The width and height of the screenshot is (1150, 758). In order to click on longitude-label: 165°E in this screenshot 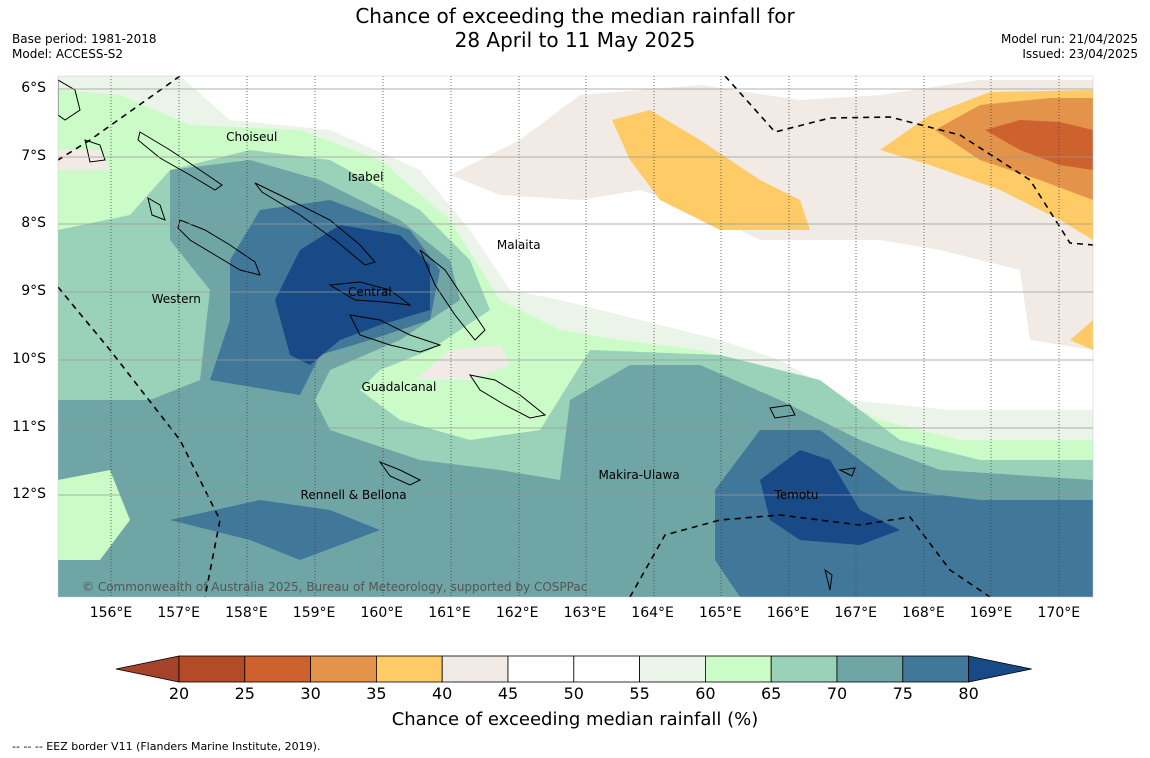, I will do `click(720, 613)`.